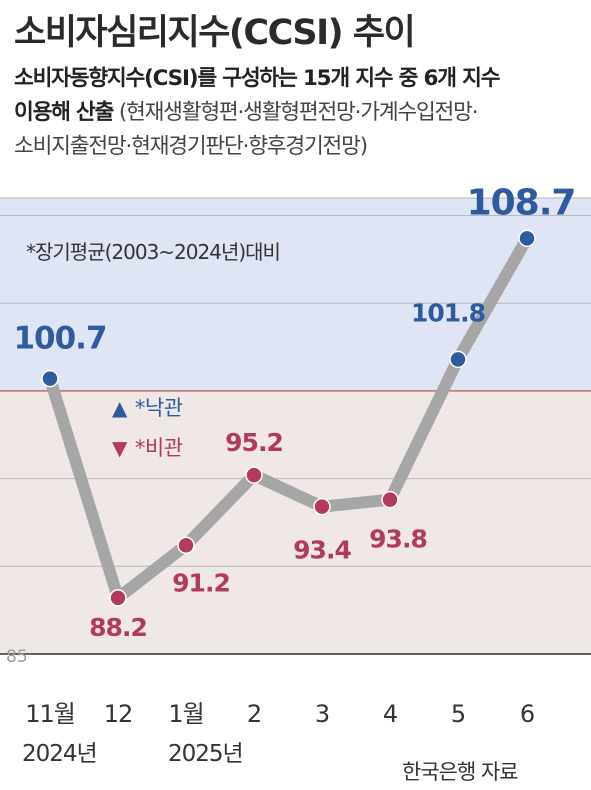  What do you see at coordinates (64, 112) in the screenshot?
I see `subtitle-line-2-bold: 이용해 산출` at bounding box center [64, 112].